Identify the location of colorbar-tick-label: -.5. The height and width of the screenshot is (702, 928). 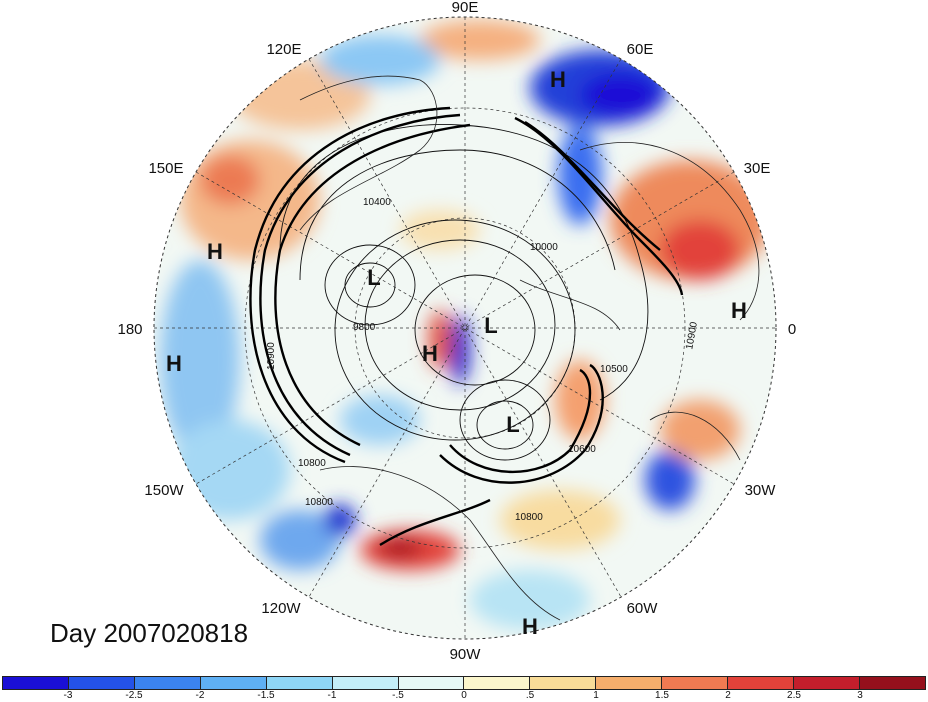
(398, 695).